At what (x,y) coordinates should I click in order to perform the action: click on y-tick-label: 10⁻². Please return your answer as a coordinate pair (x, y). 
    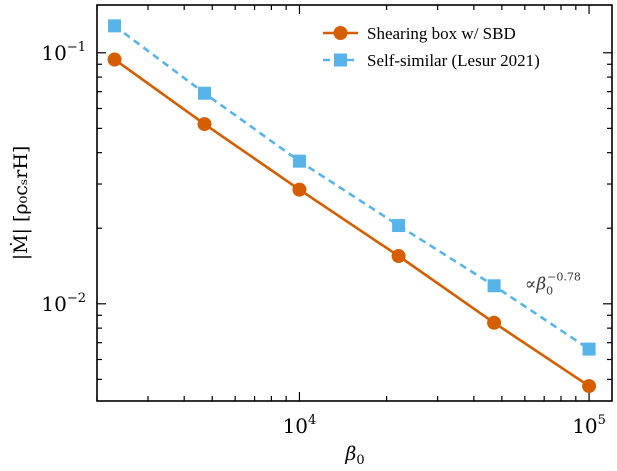
    Looking at the image, I should click on (63, 303).